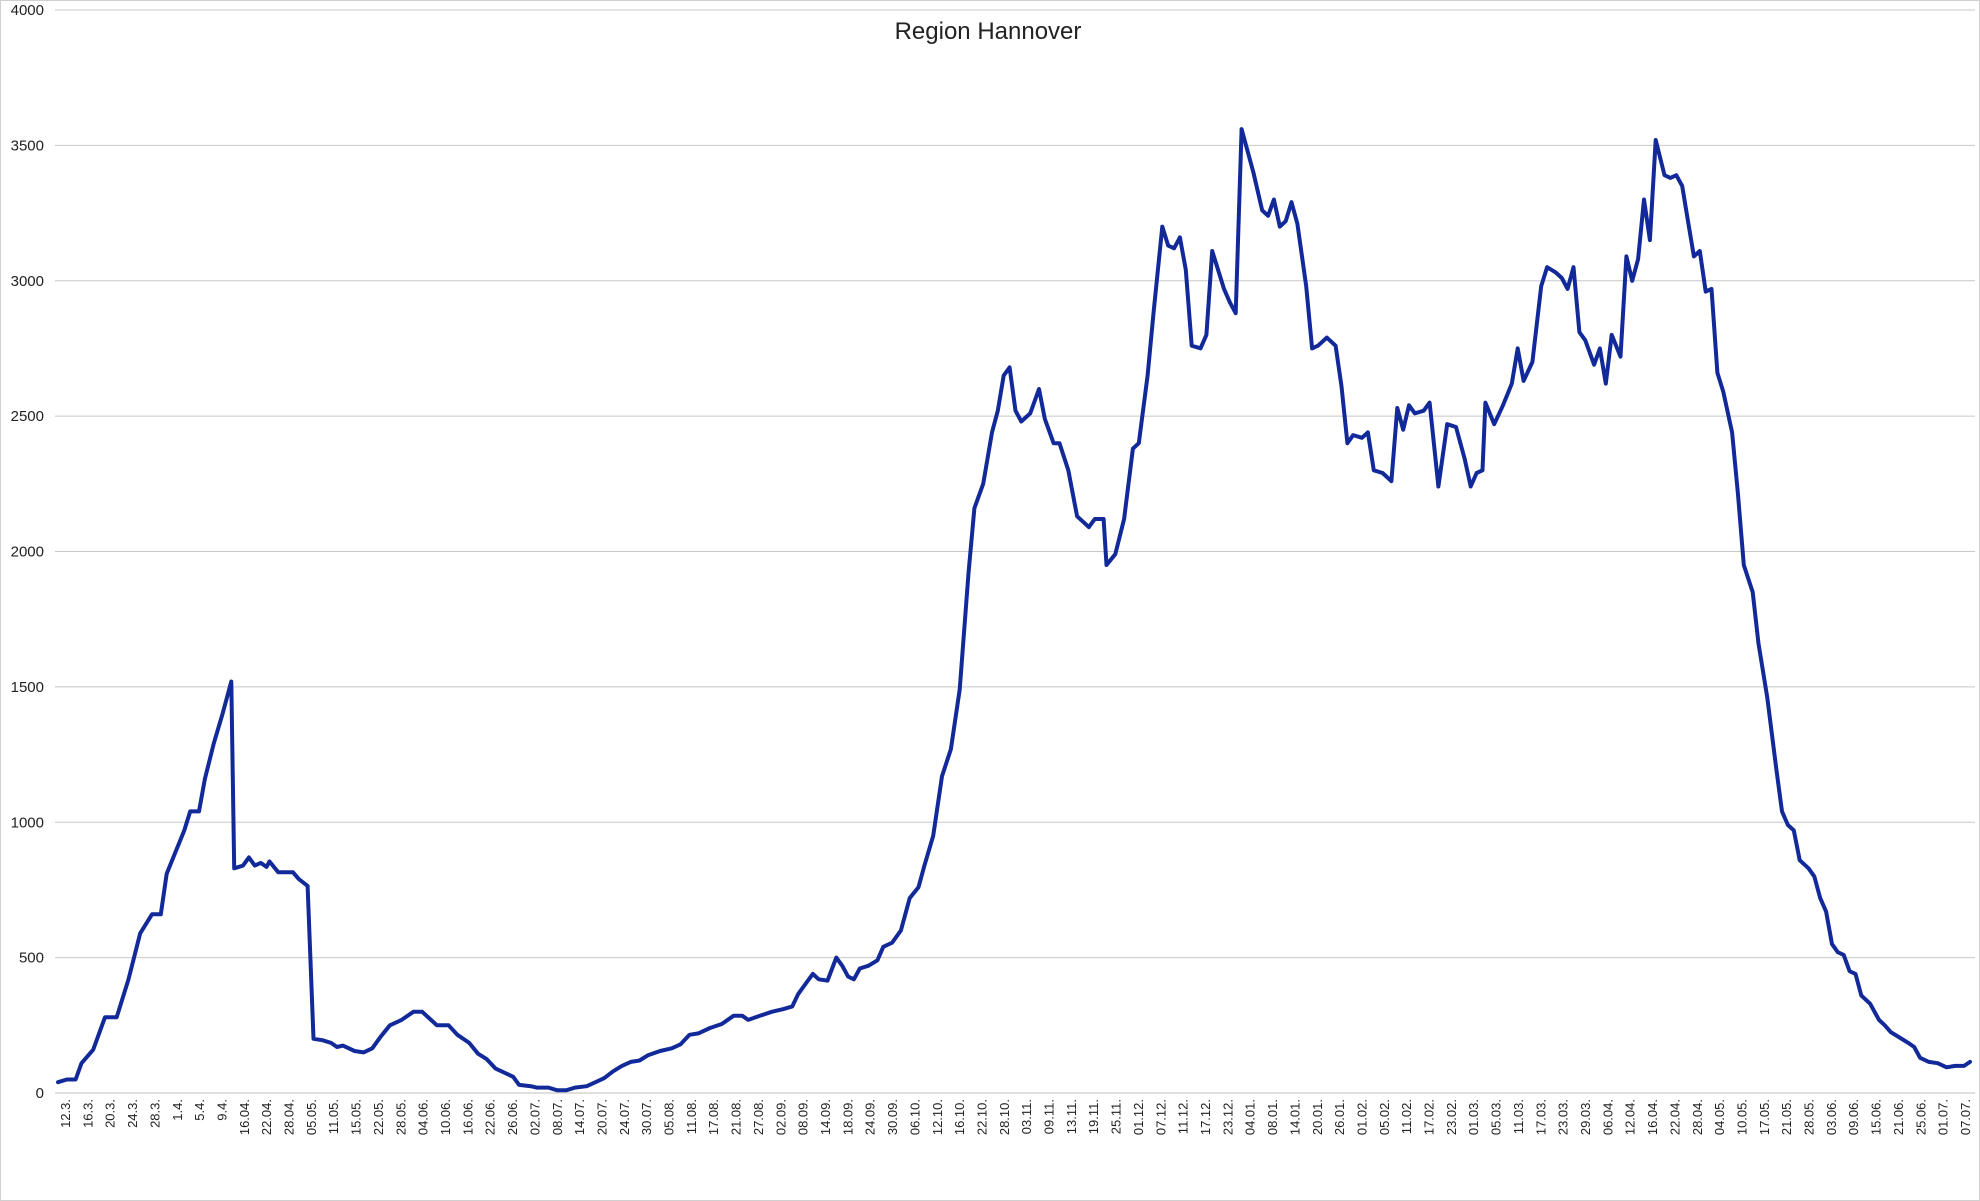  Describe the element at coordinates (1764, 1117) in the screenshot. I see `x-tick-label: 17.05.` at that location.